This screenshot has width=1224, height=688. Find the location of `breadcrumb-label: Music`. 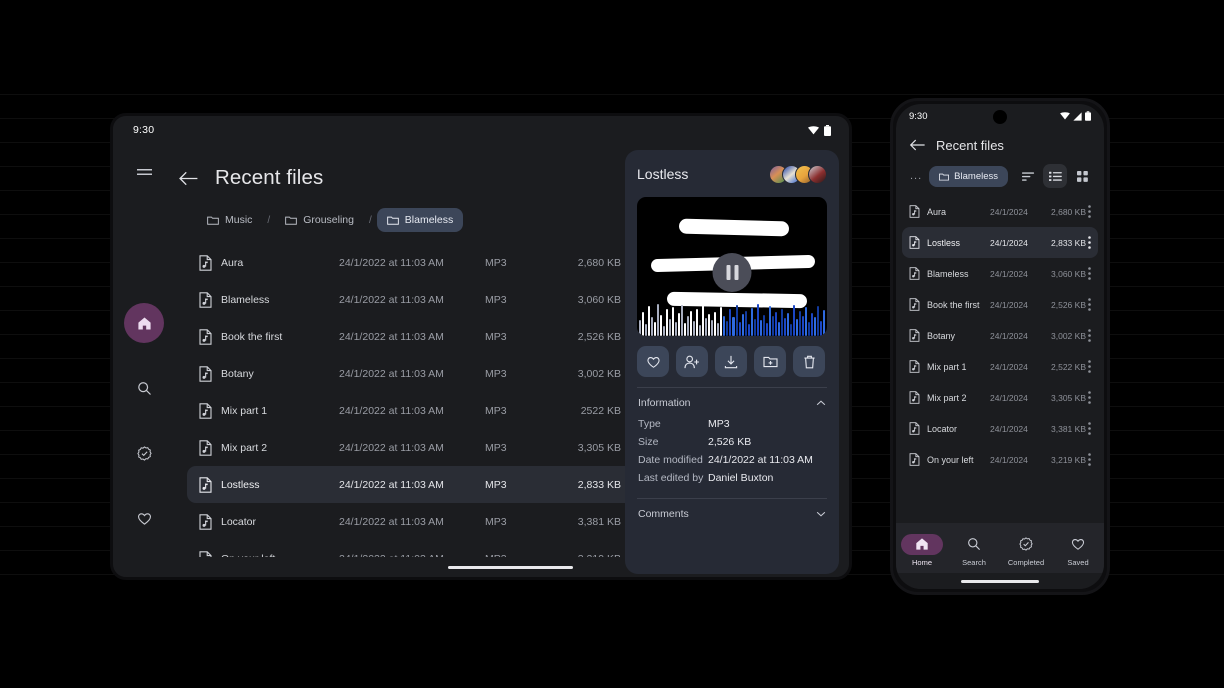

breadcrumb-label: Music is located at coordinates (239, 220).